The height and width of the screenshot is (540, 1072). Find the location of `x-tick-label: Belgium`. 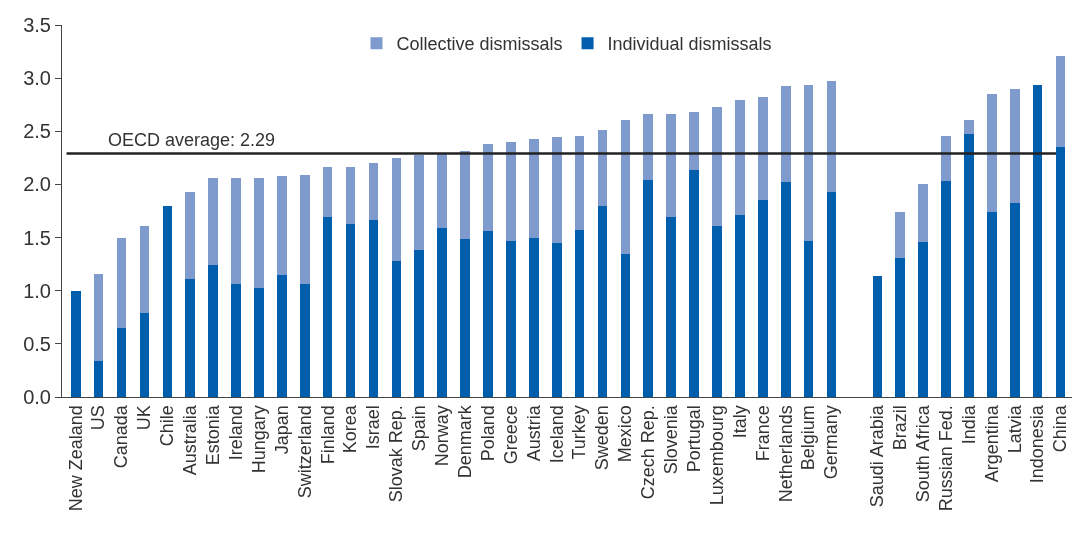

x-tick-label: Belgium is located at coordinates (808, 438).